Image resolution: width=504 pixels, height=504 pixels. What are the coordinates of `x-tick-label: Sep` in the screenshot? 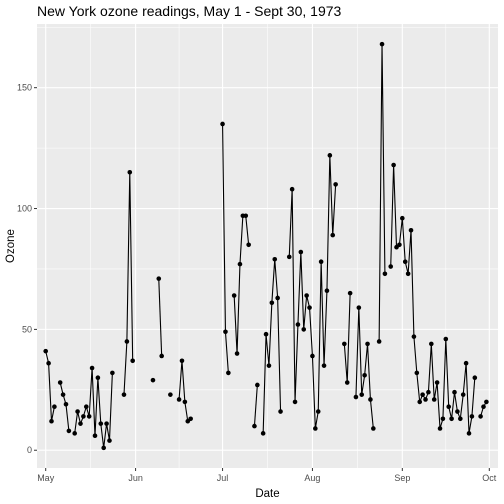 It's located at (402, 478).